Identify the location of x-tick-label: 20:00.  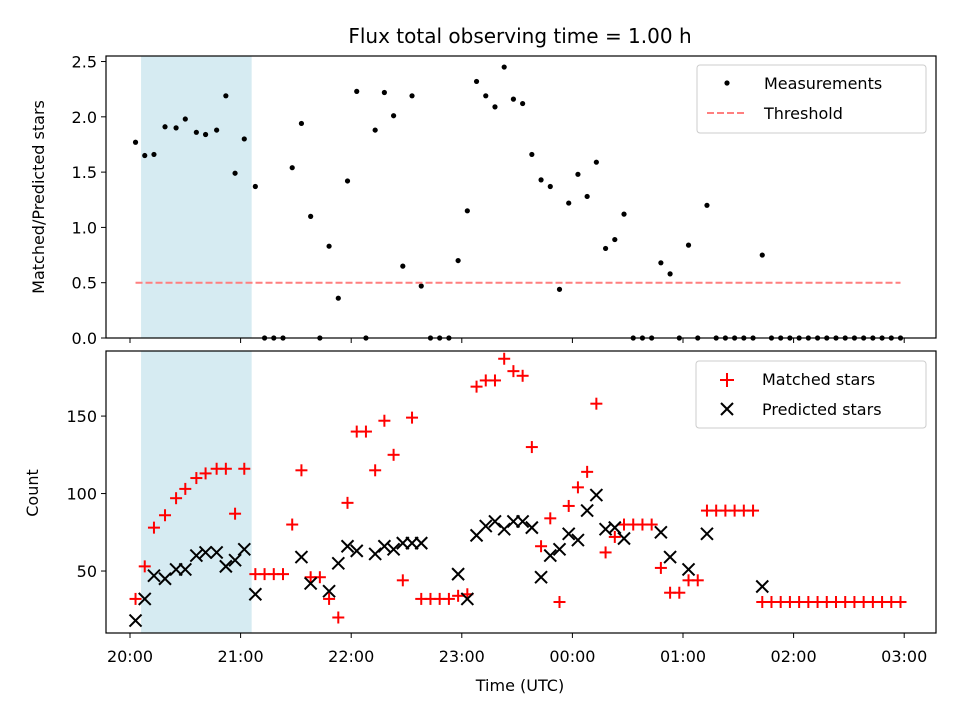
(130, 656).